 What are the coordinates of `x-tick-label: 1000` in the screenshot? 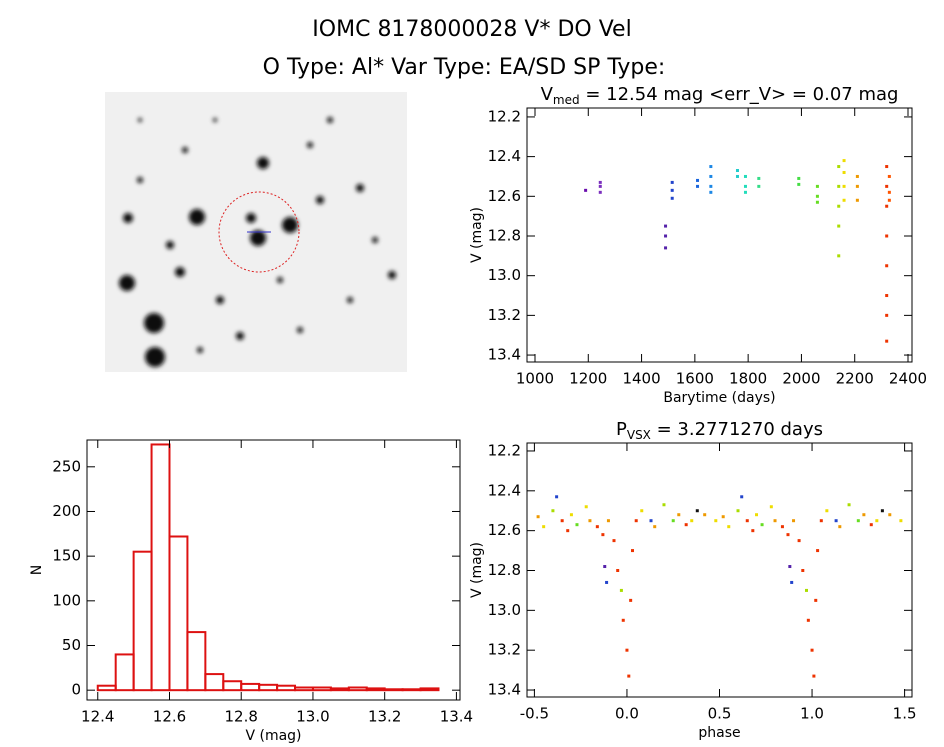 It's located at (535, 379).